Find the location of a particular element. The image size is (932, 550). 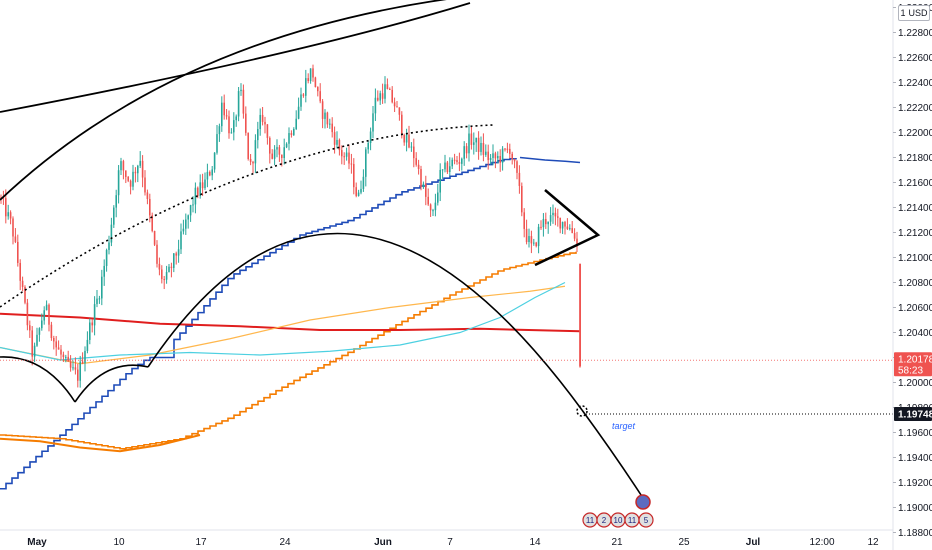

price-tick-label: 1.21800 is located at coordinates (915, 158).